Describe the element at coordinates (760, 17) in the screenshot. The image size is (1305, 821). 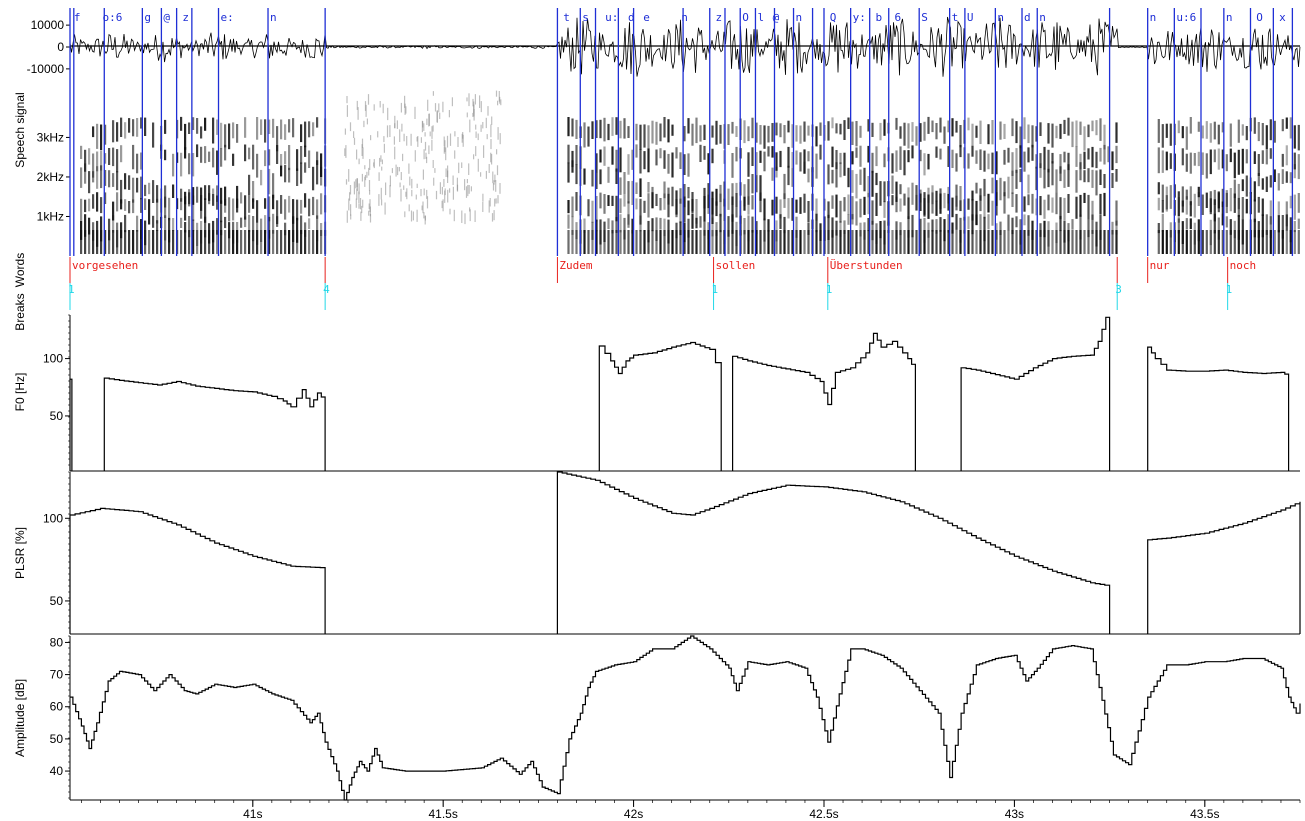
I see `phone-label: l` at that location.